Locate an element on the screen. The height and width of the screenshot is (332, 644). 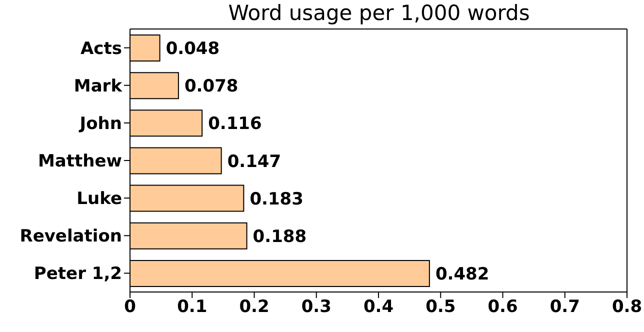
x-tick-label: 0.6 is located at coordinates (503, 307).